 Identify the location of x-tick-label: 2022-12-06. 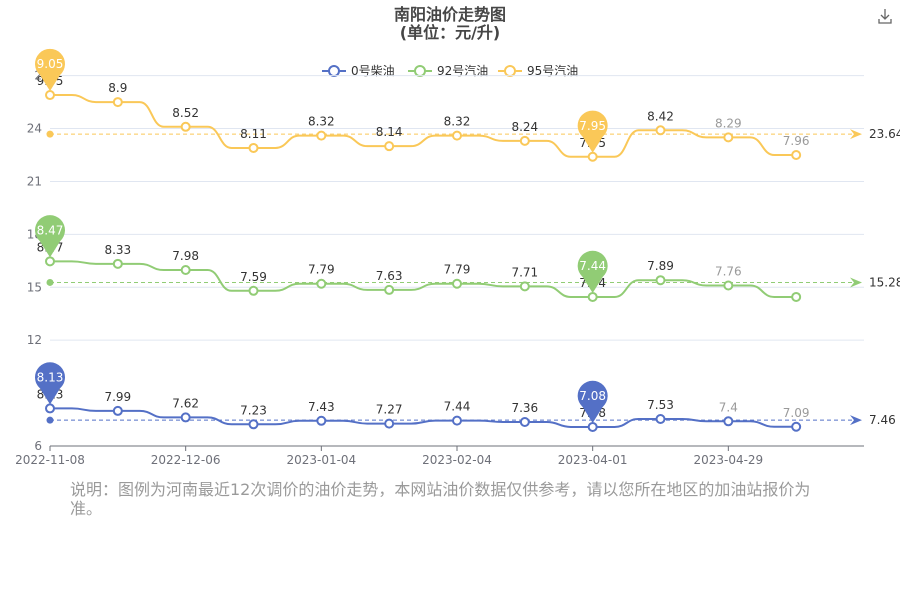
(186, 460).